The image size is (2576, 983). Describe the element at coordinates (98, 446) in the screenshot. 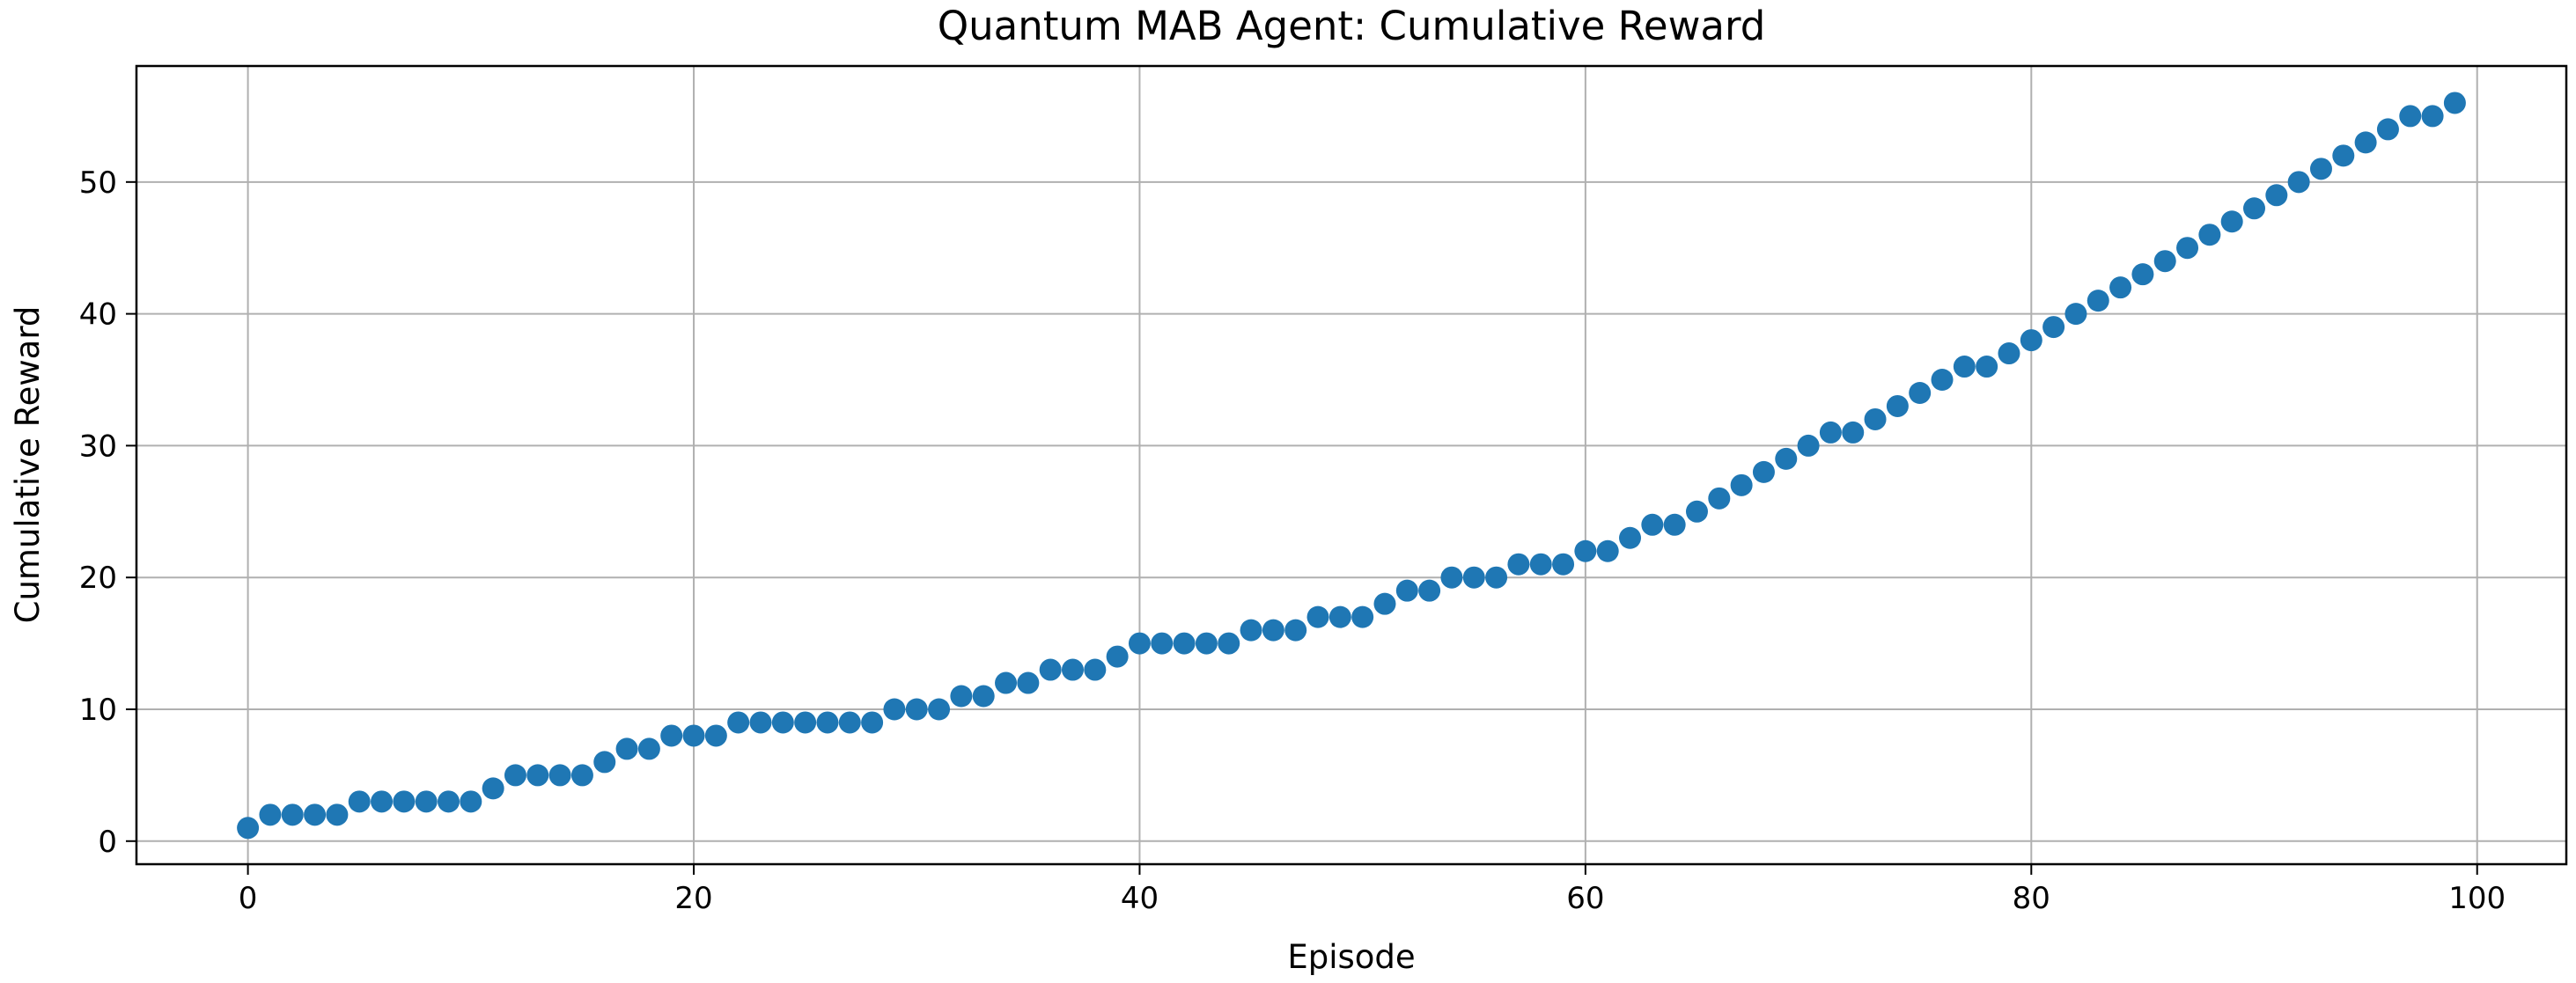

I see `y-tick-label: 30` at that location.